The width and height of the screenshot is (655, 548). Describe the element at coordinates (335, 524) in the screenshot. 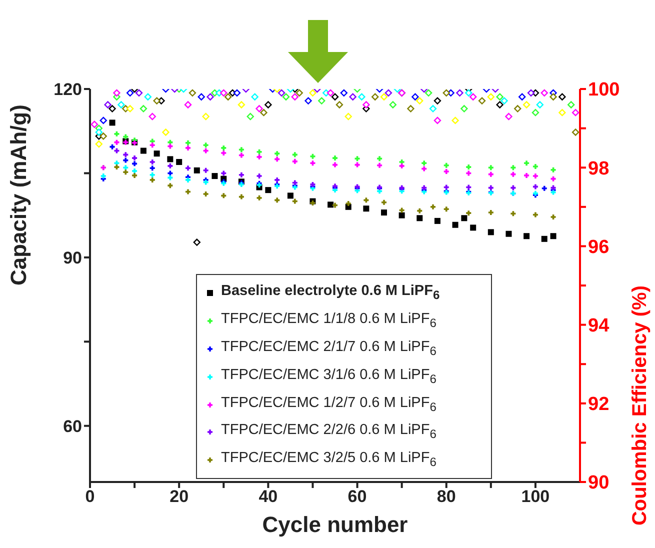

I see `x-axis-title: Cycle number` at that location.